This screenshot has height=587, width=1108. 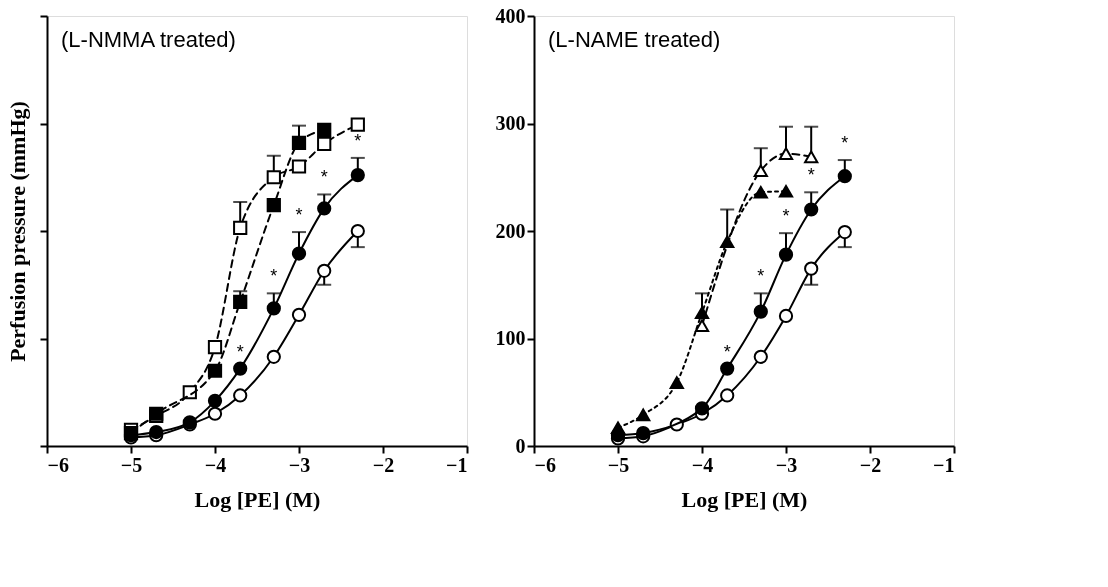 I want to click on text: (L-NAME treated), so click(x=634, y=39).